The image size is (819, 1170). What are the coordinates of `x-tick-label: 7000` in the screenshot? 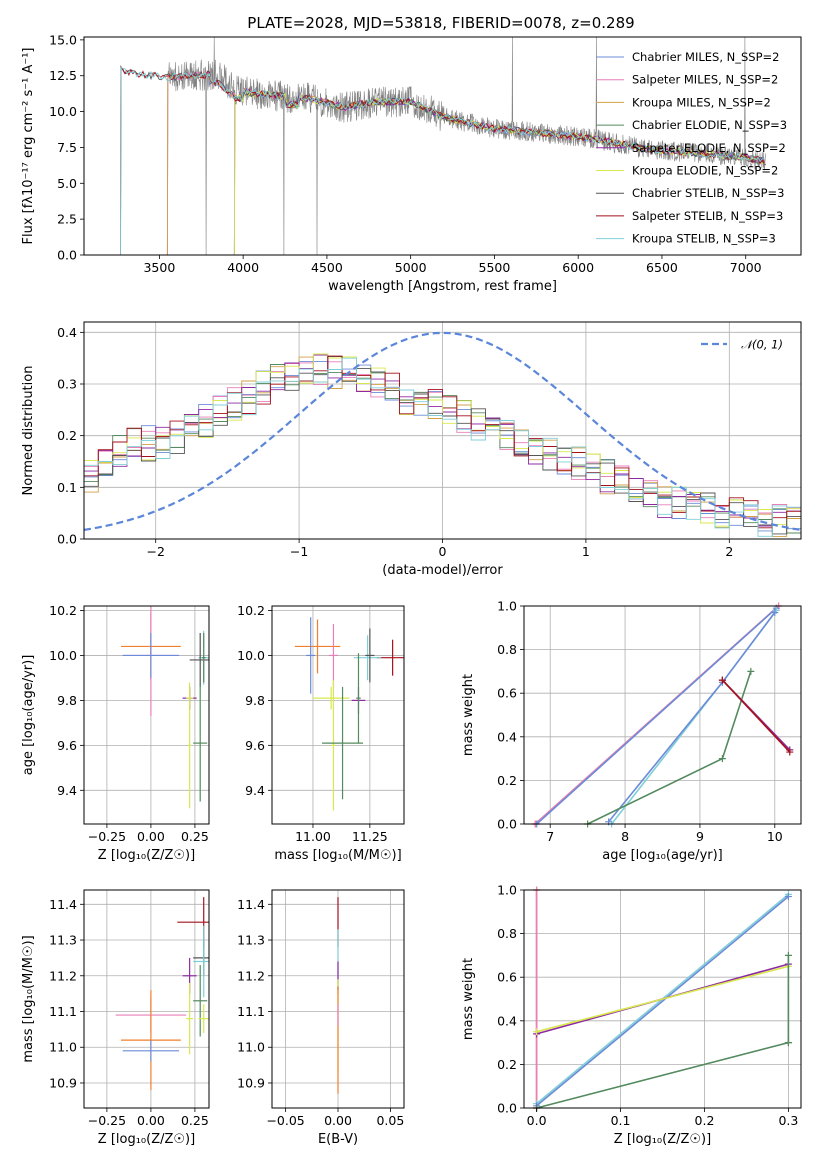 It's located at (746, 267).